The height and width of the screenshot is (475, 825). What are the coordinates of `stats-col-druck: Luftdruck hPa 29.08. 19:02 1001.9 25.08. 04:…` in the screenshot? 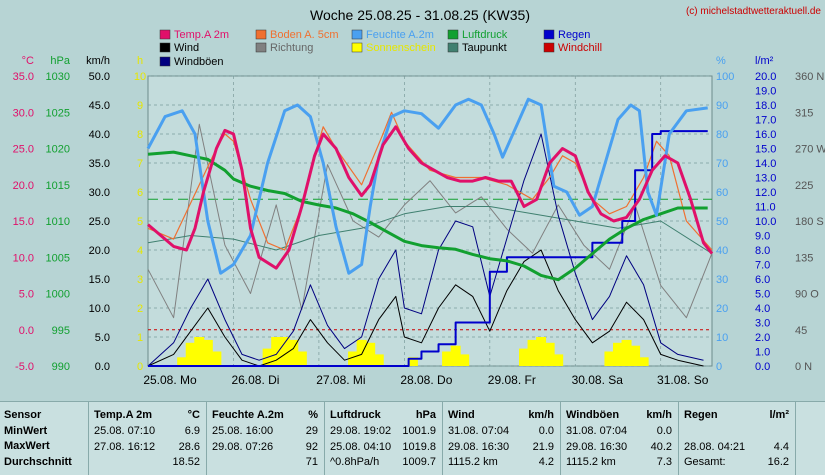 It's located at (384, 438).